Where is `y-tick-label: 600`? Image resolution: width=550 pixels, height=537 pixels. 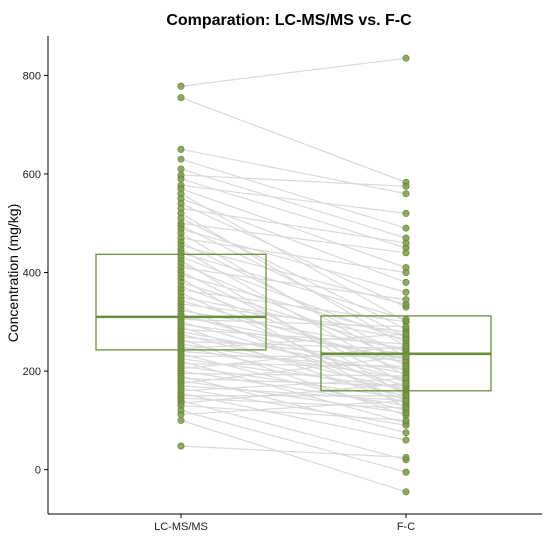 y-tick-label: 600 is located at coordinates (32, 175).